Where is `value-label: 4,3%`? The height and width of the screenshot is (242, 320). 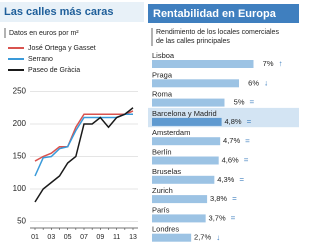 value-label: 4,3% is located at coordinates (225, 179).